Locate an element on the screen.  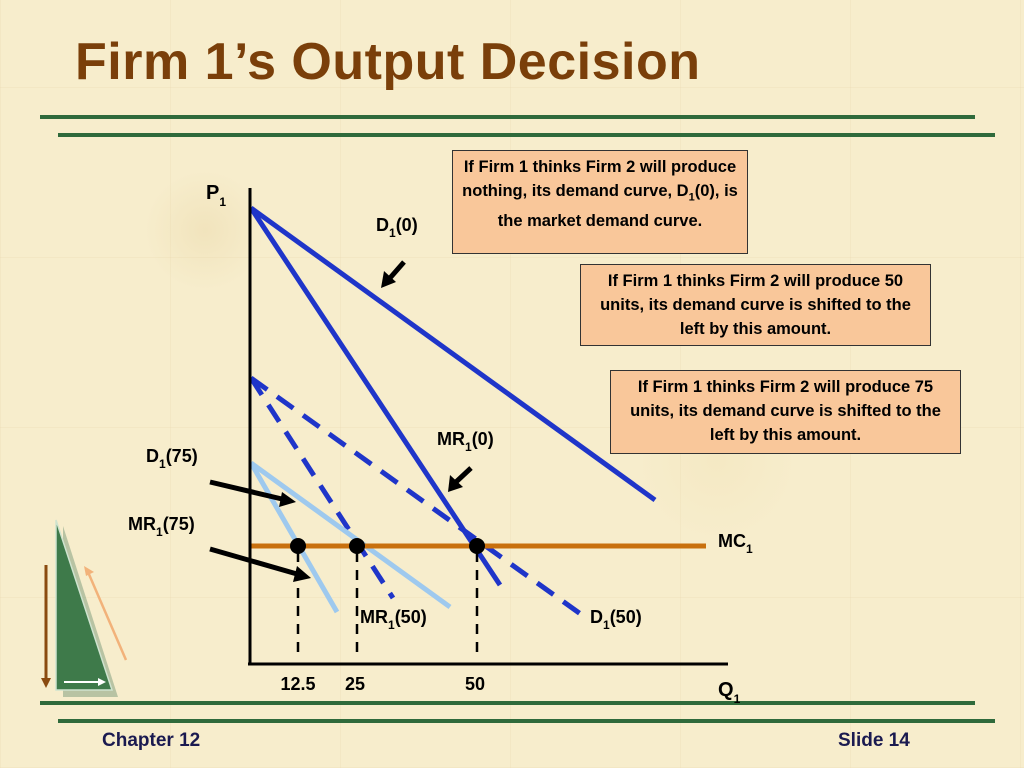
top-rule-lower is located at coordinates (526, 135).